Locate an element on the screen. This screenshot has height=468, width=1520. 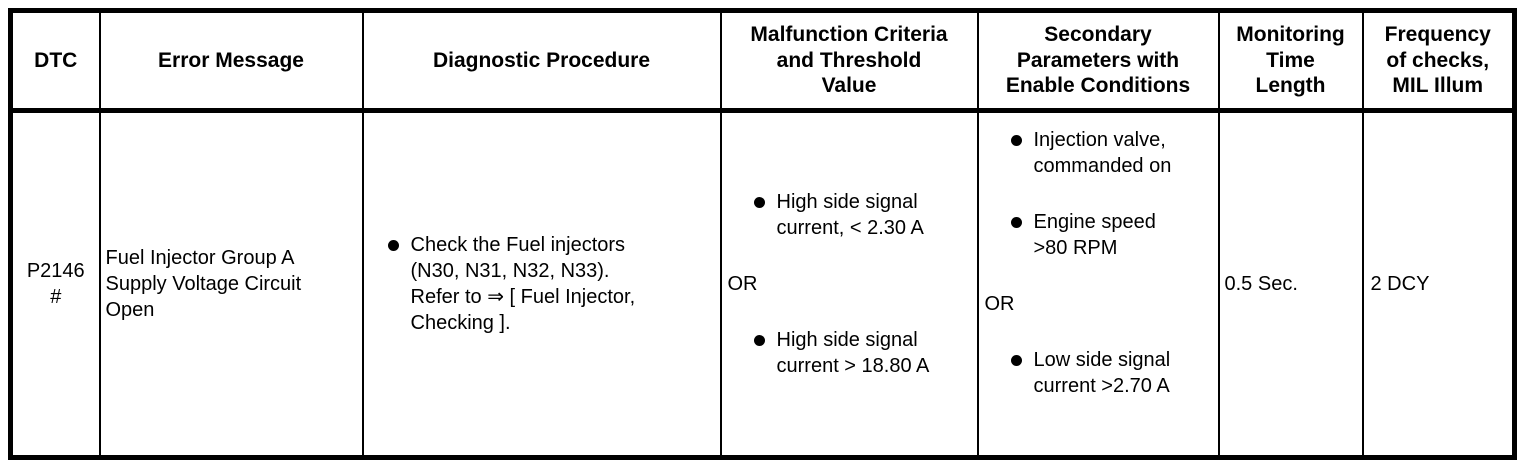
header-dtc: DTC is located at coordinates (55, 61).